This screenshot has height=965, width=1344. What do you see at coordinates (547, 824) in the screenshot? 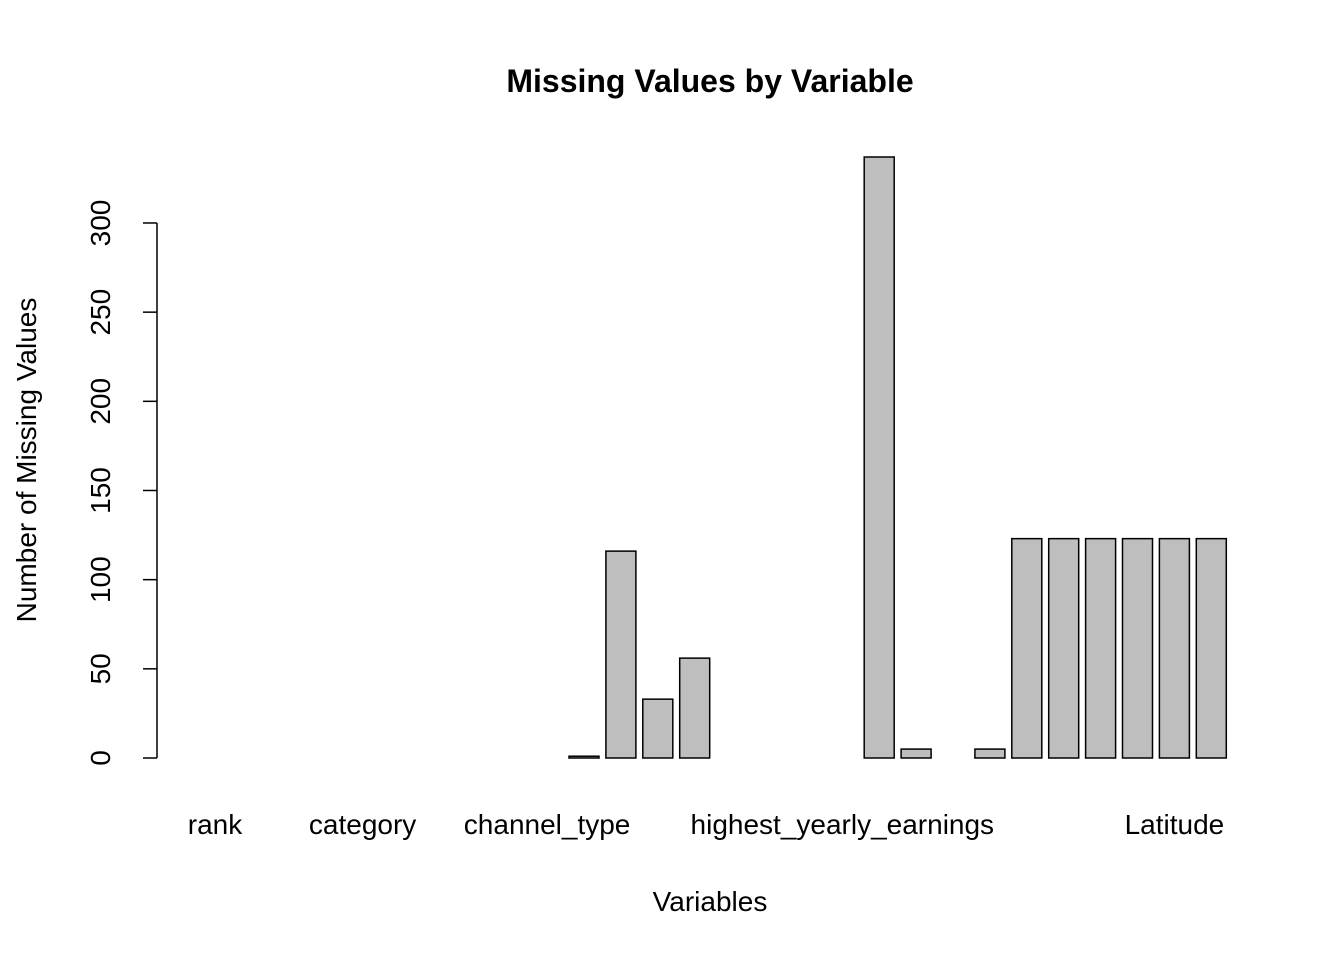
I see `x-tick-label: channel_type` at bounding box center [547, 824].